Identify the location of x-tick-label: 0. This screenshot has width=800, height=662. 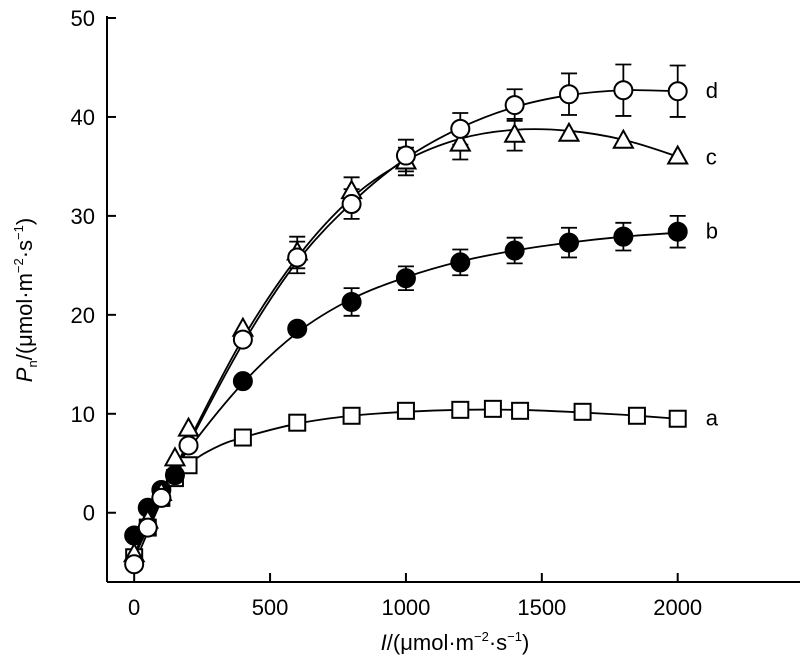
(134, 607).